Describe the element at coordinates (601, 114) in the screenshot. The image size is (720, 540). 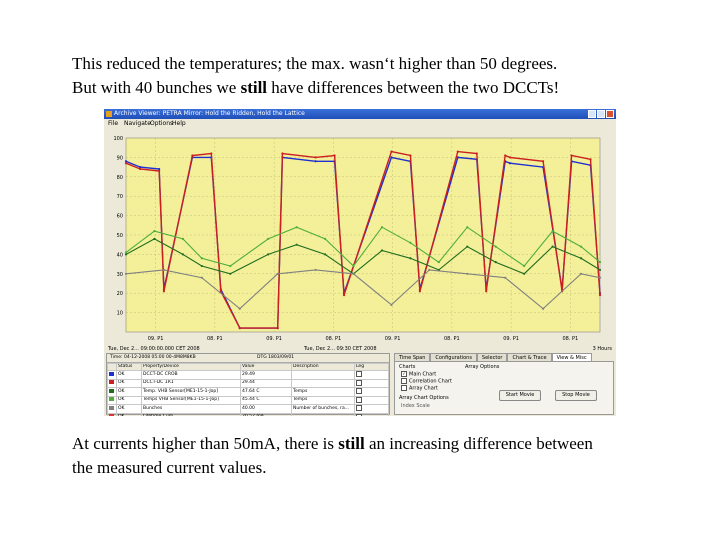
I see `maximize-icon` at that location.